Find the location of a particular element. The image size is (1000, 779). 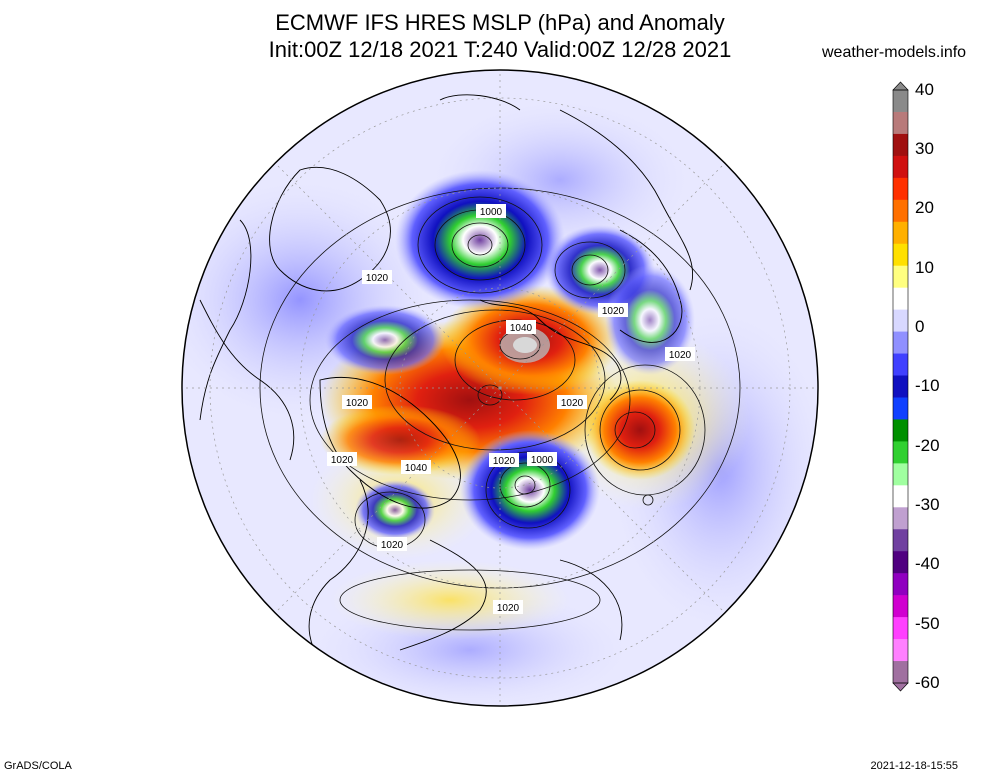

site-credit: weather-models.info is located at coordinates (894, 52).